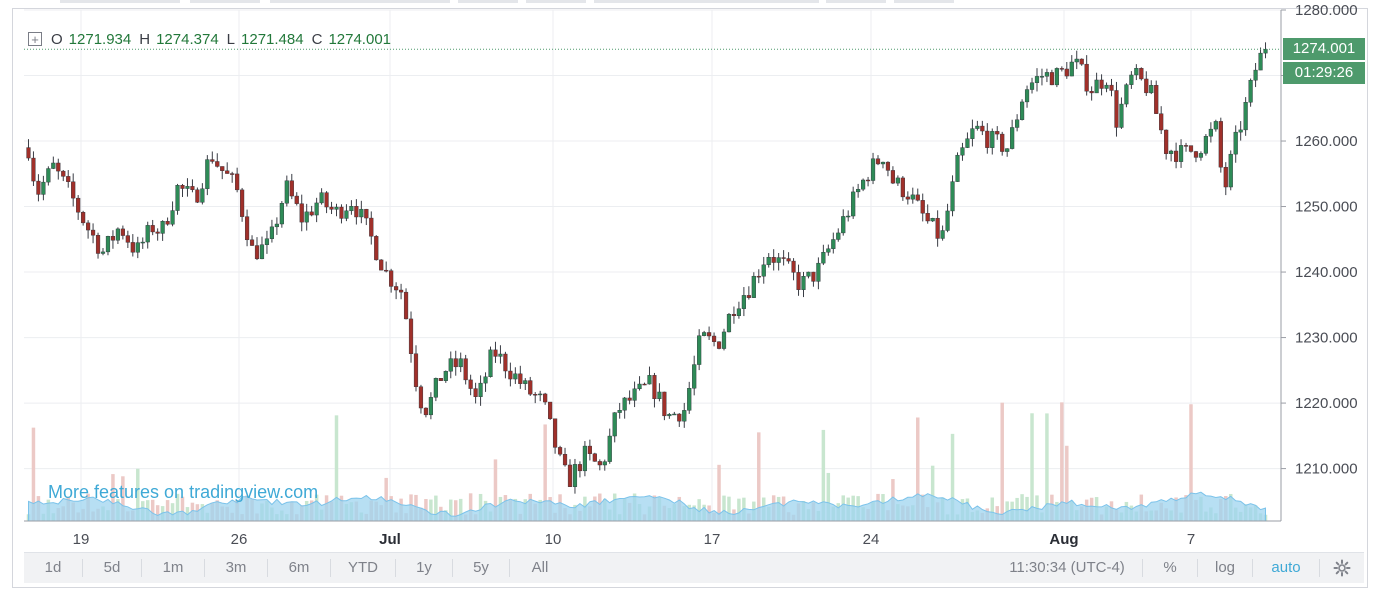 The height and width of the screenshot is (596, 1382). Describe the element at coordinates (1225, 567) in the screenshot. I see `log-scale-toggle: log` at that location.